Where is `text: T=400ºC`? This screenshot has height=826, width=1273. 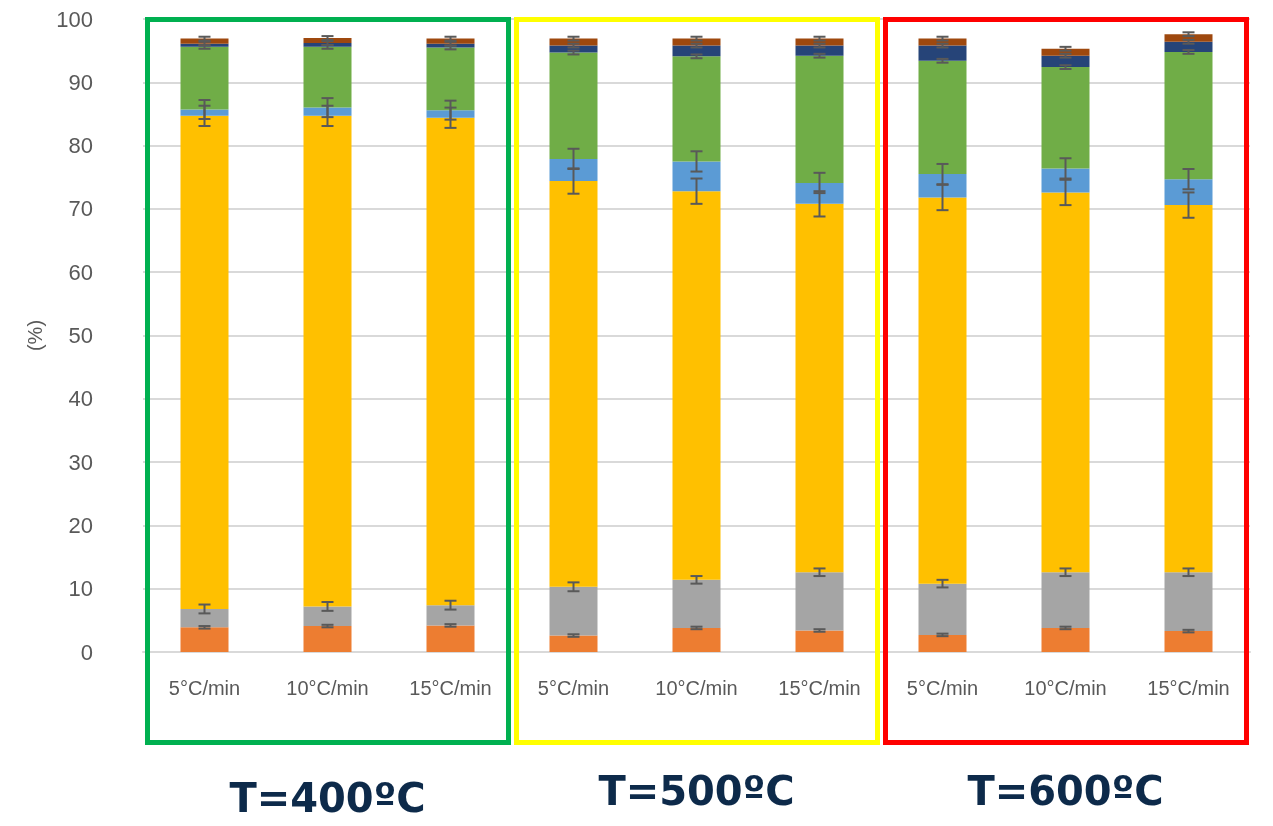
text: T=400ºC is located at coordinates (327, 798).